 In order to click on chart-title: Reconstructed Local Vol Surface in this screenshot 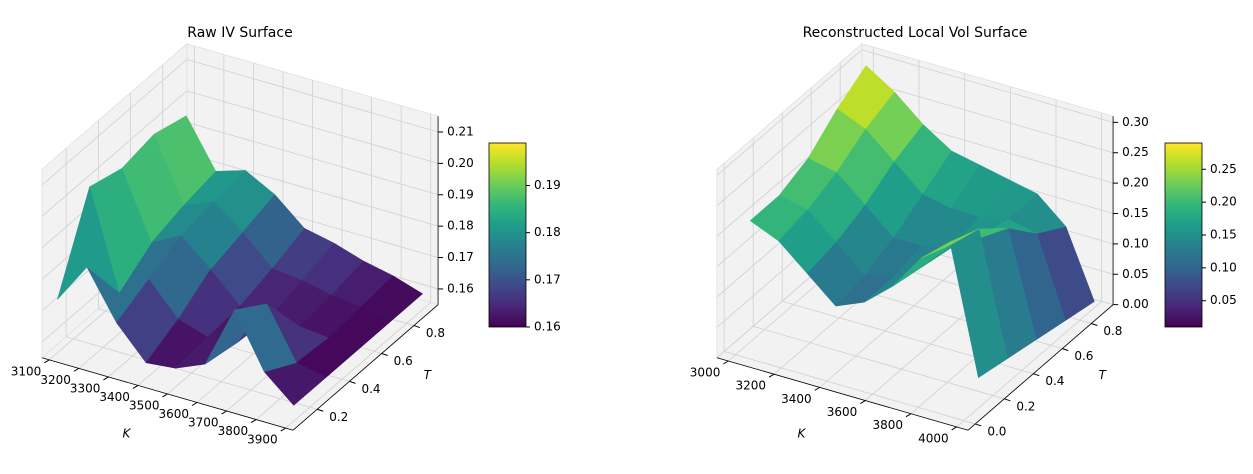, I will do `click(915, 33)`.